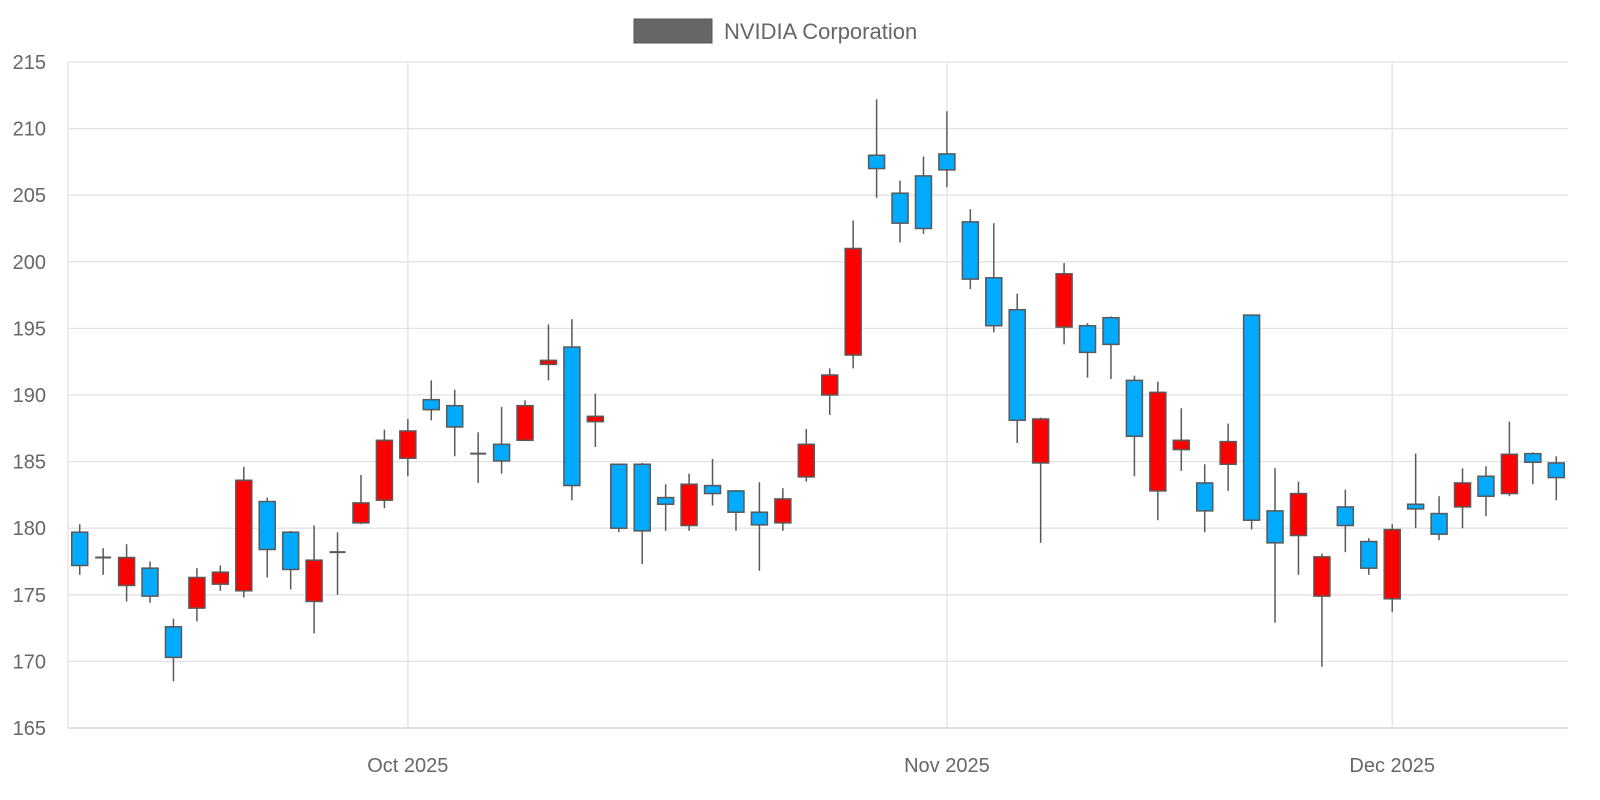 The width and height of the screenshot is (1600, 800). I want to click on y-axis: 165 170 175 180 185 190 195 200 205 210 215, so click(29, 396).